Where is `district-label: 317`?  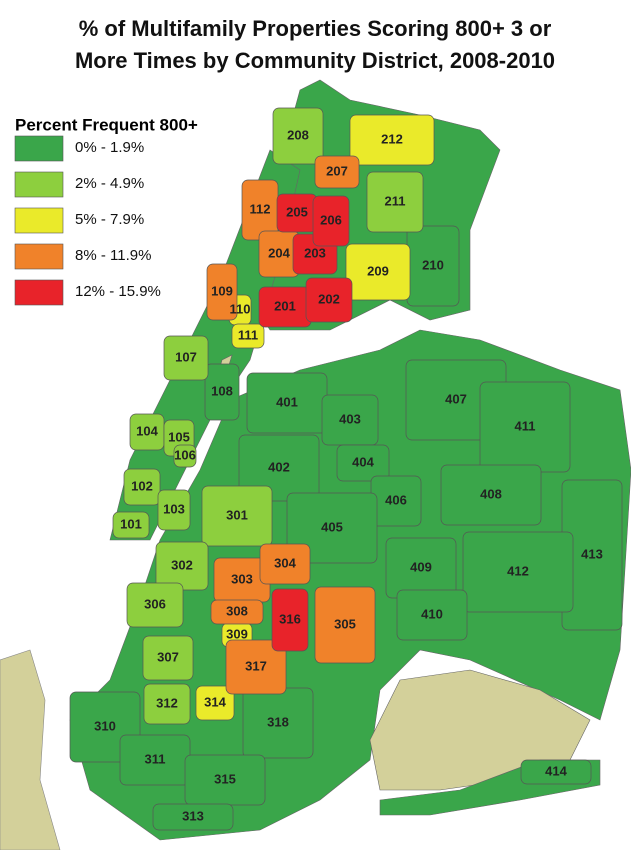 district-label: 317 is located at coordinates (256, 665).